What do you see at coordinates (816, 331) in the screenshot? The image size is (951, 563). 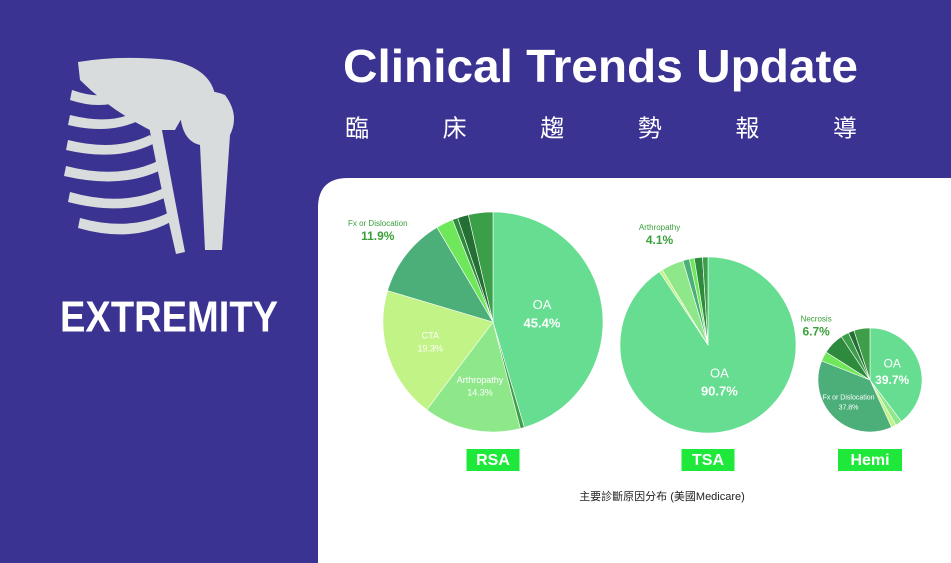 I see `slice-value-label: 6.7%` at bounding box center [816, 331].